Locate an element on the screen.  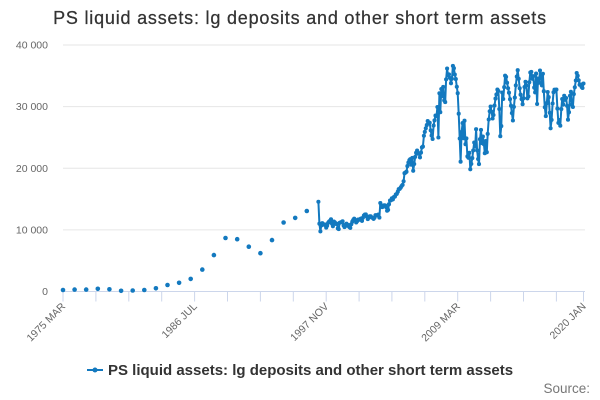
svg-text: 30 000 is located at coordinates (32, 107).